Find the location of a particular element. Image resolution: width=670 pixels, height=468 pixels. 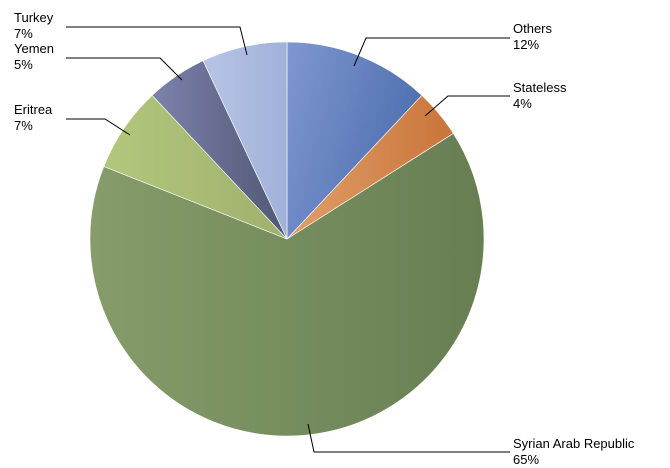

slice-pct-turkey: 7% is located at coordinates (23, 33).